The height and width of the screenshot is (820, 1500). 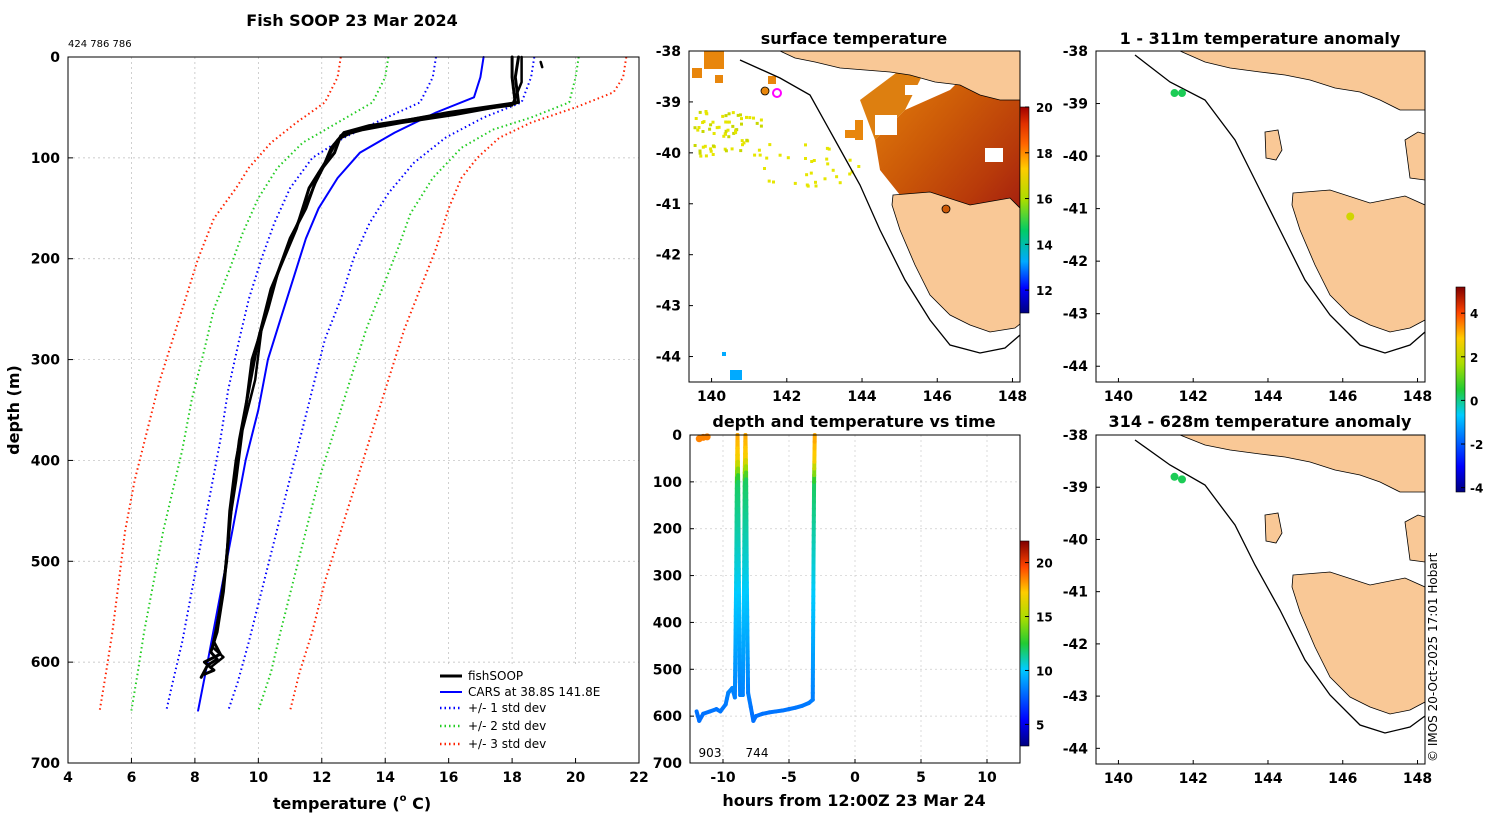 What do you see at coordinates (1414, 156) in the screenshot?
I see `a1-flinders-island` at bounding box center [1414, 156].